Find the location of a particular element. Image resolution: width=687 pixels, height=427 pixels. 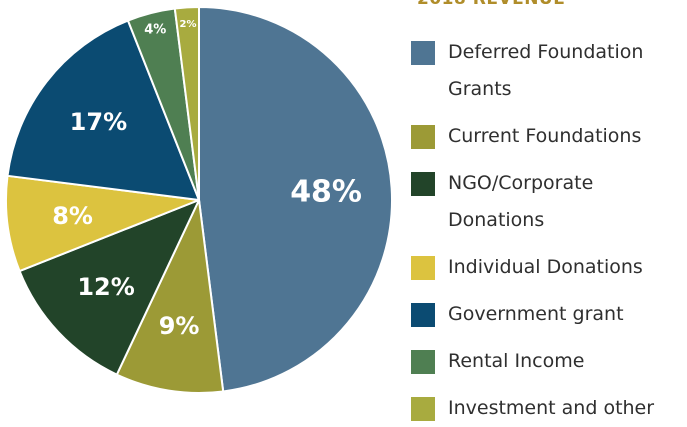

slice-value-label-government-grant: 17% is located at coordinates (98, 122).